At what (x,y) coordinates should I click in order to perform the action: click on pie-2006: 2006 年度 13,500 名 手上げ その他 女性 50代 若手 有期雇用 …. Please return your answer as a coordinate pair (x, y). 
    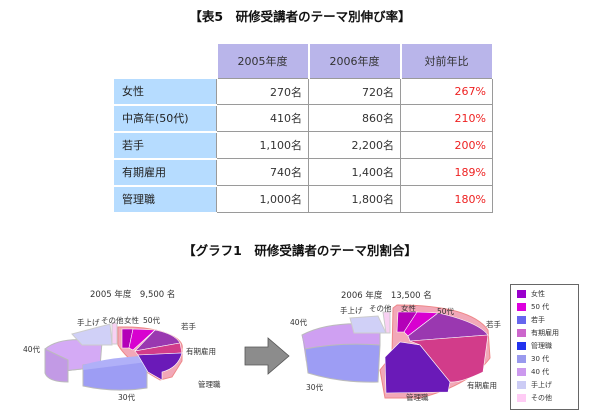
    Looking at the image, I should click on (395, 346).